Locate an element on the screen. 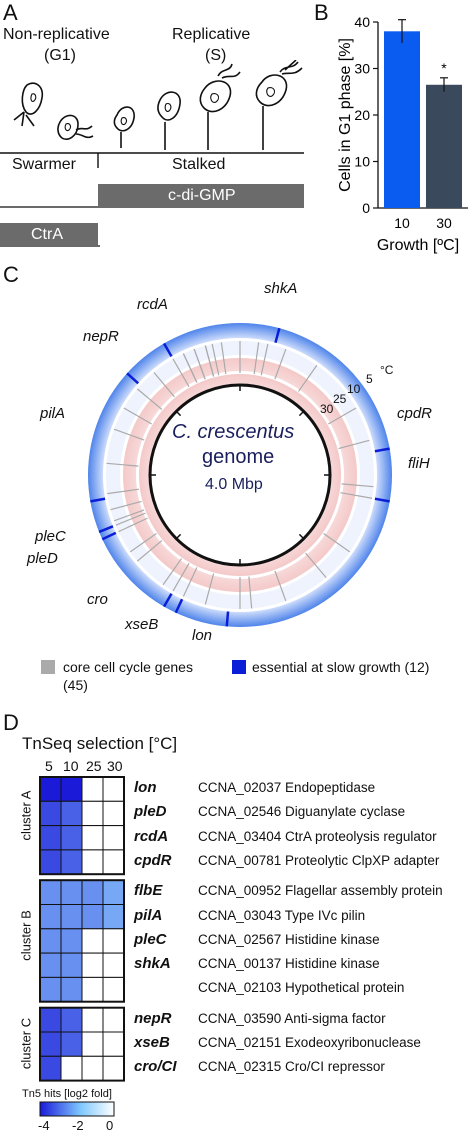  scale-tick-0: 0 is located at coordinates (110, 1125).